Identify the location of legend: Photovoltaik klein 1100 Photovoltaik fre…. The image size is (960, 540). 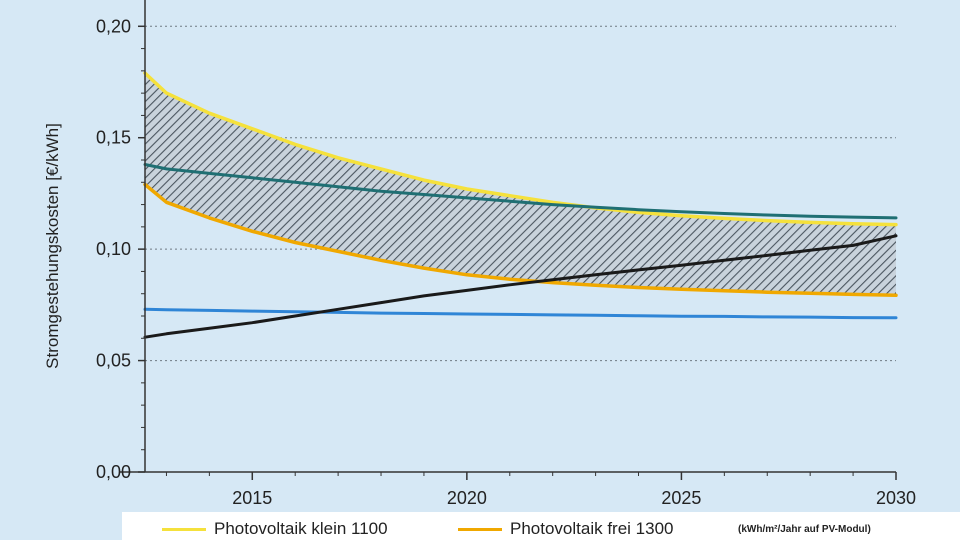
(541, 526).